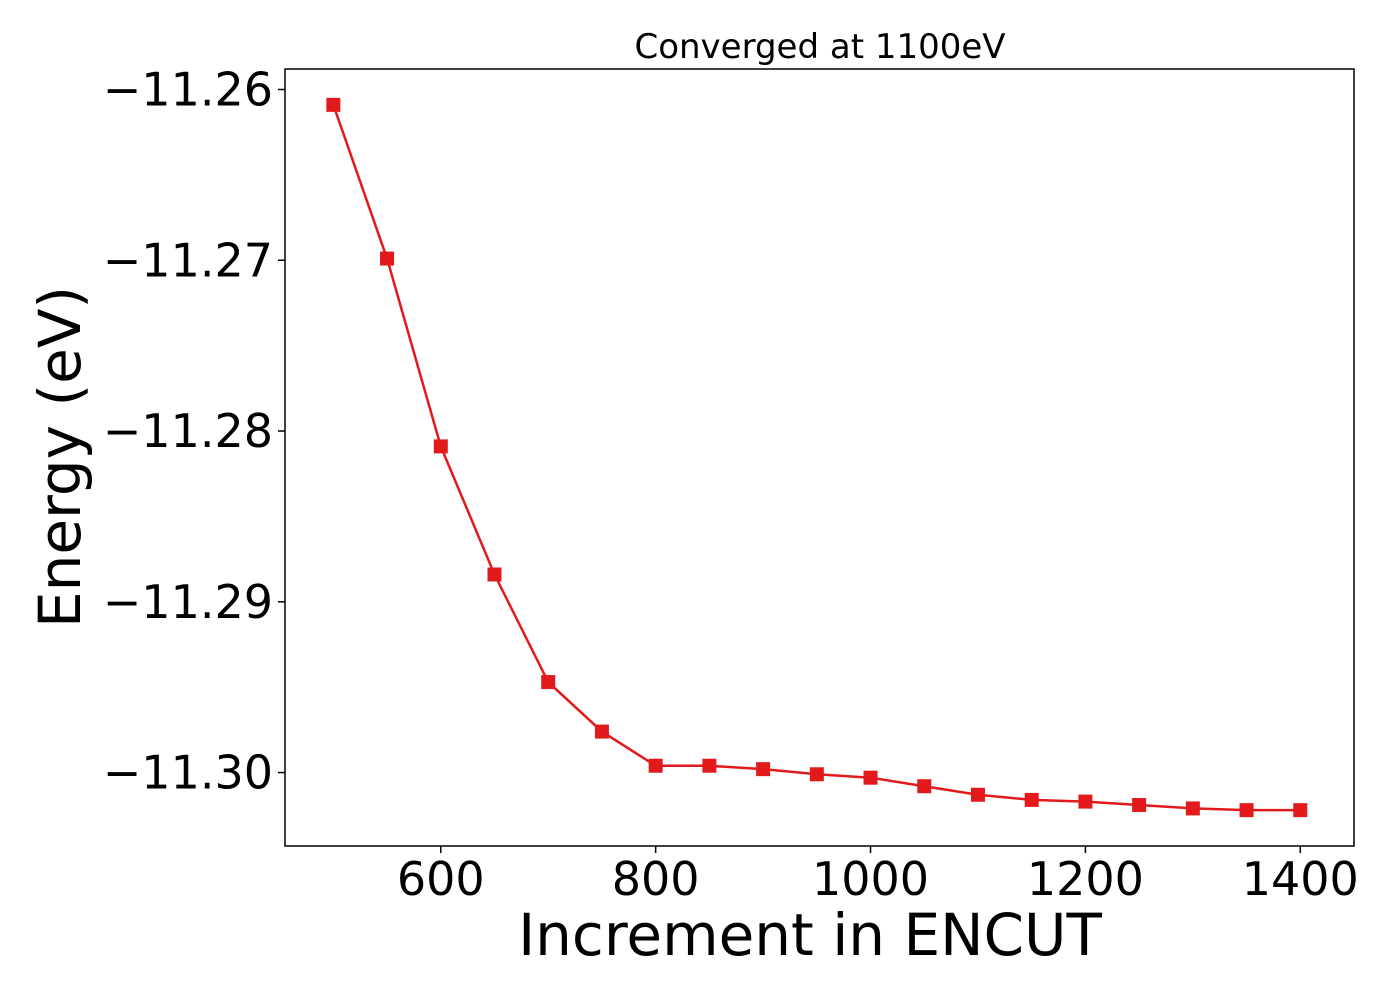 The image size is (1400, 1004). Describe the element at coordinates (870, 879) in the screenshot. I see `x-tick-label: 1000` at that location.